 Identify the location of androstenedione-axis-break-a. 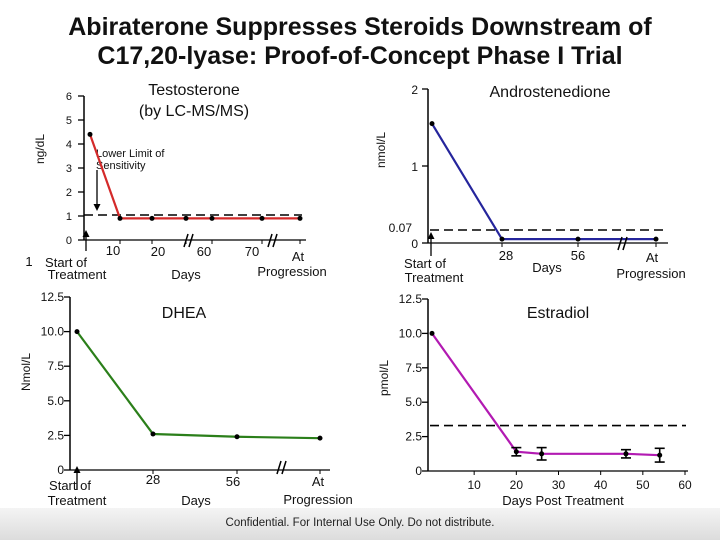
(620, 243).